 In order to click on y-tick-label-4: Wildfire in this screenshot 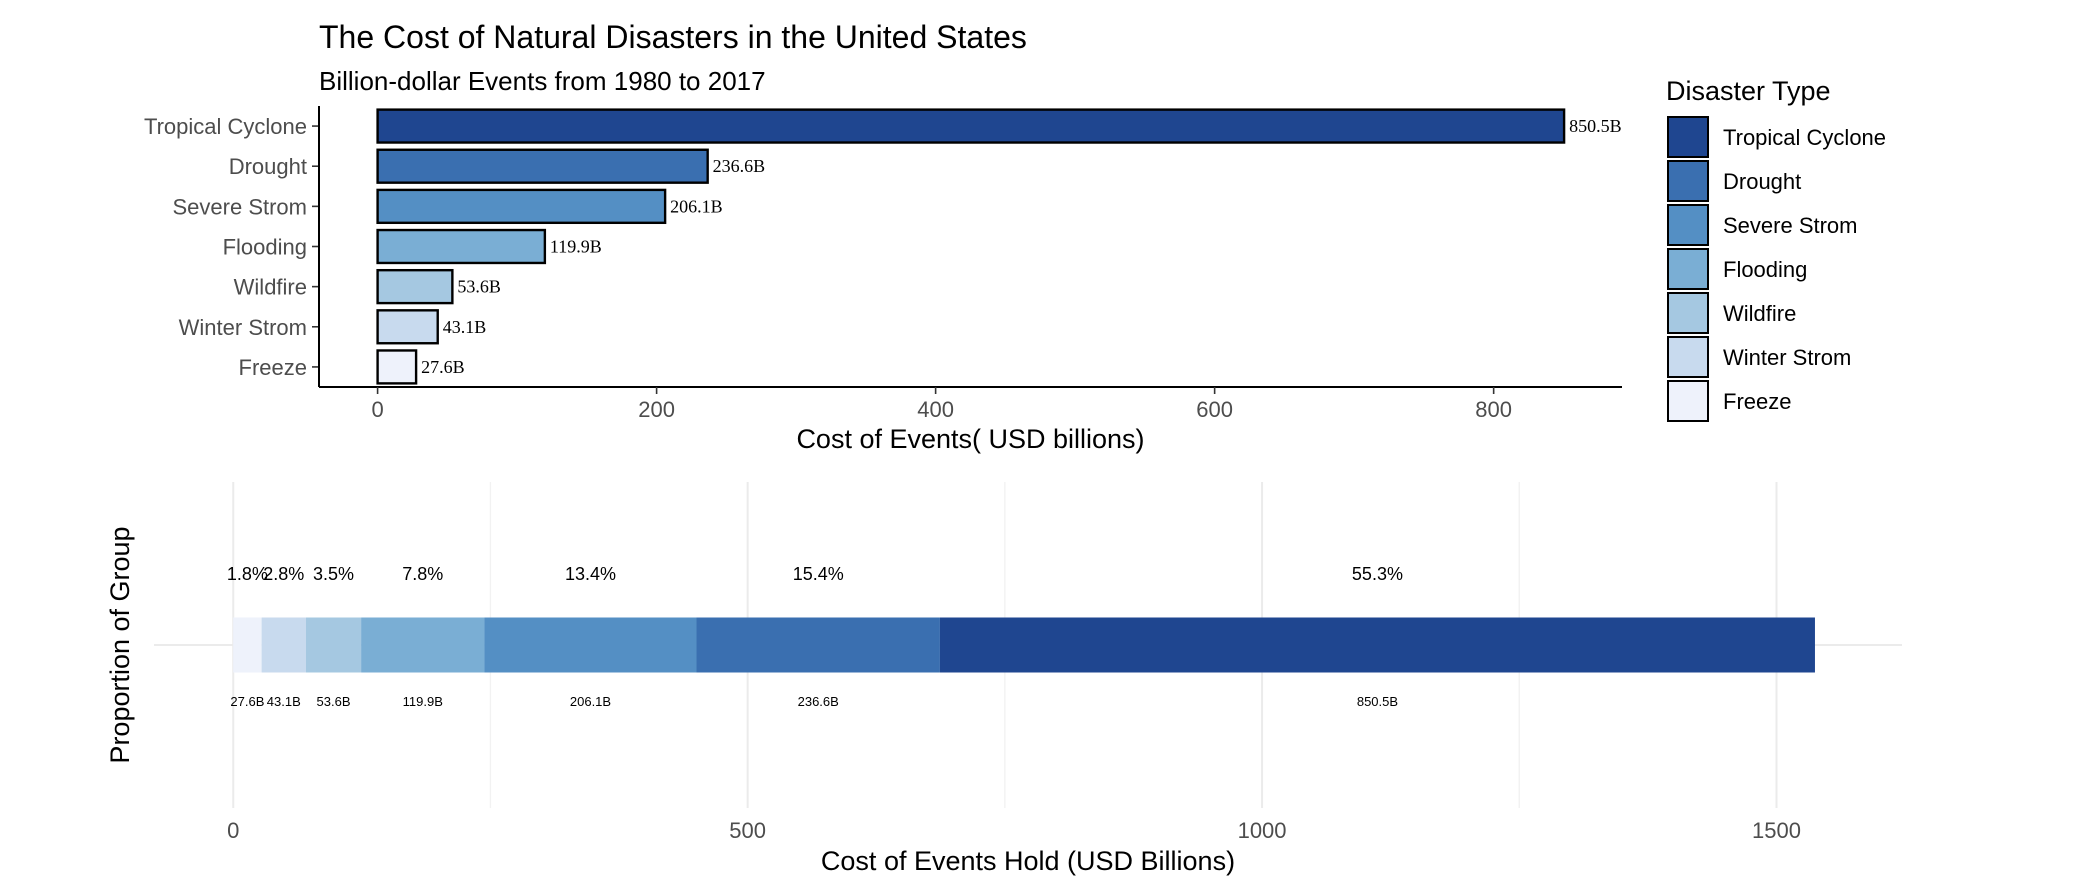, I will do `click(270, 287)`.